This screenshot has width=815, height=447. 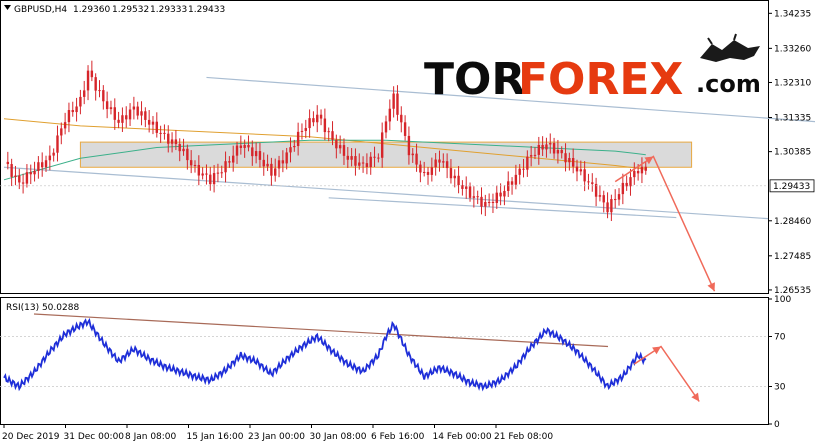 What do you see at coordinates (325, 354) in the screenshot?
I see `rsi-line` at bounding box center [325, 354].